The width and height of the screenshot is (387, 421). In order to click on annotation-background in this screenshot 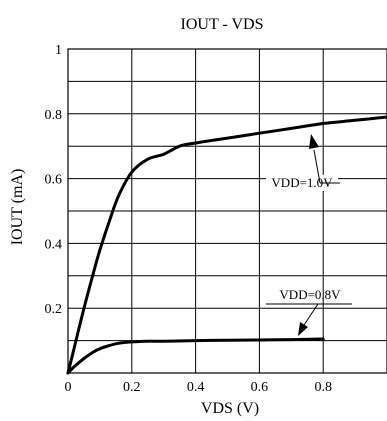, I will do `click(302, 183)`.